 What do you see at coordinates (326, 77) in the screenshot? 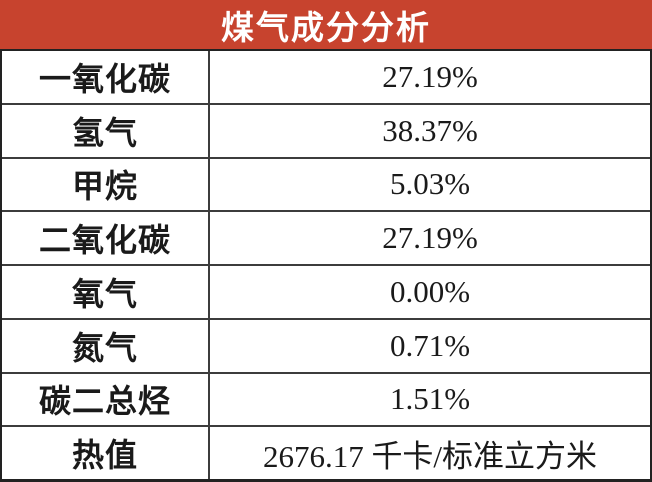
I see `table-row: 一氧化碳 27.19%` at bounding box center [326, 77].